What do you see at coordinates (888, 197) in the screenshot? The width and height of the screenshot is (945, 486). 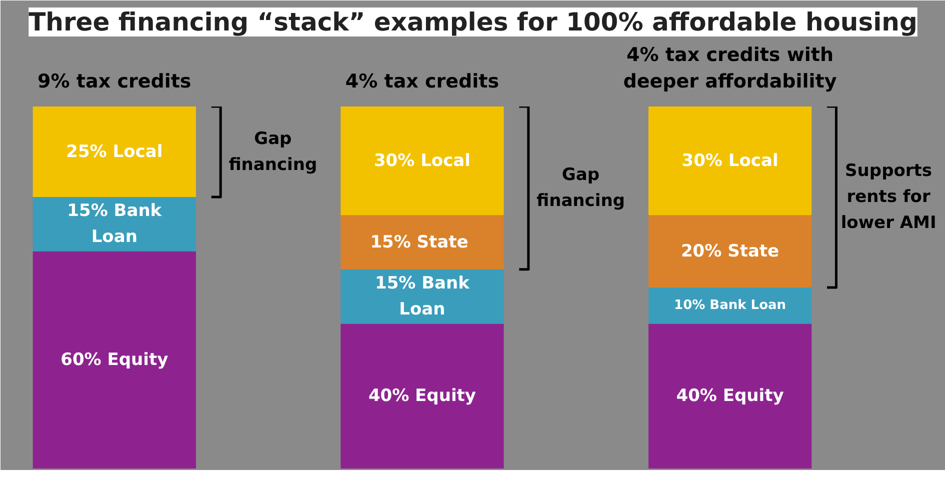 I see `annotation: Supports rents for lower AMI` at bounding box center [888, 197].